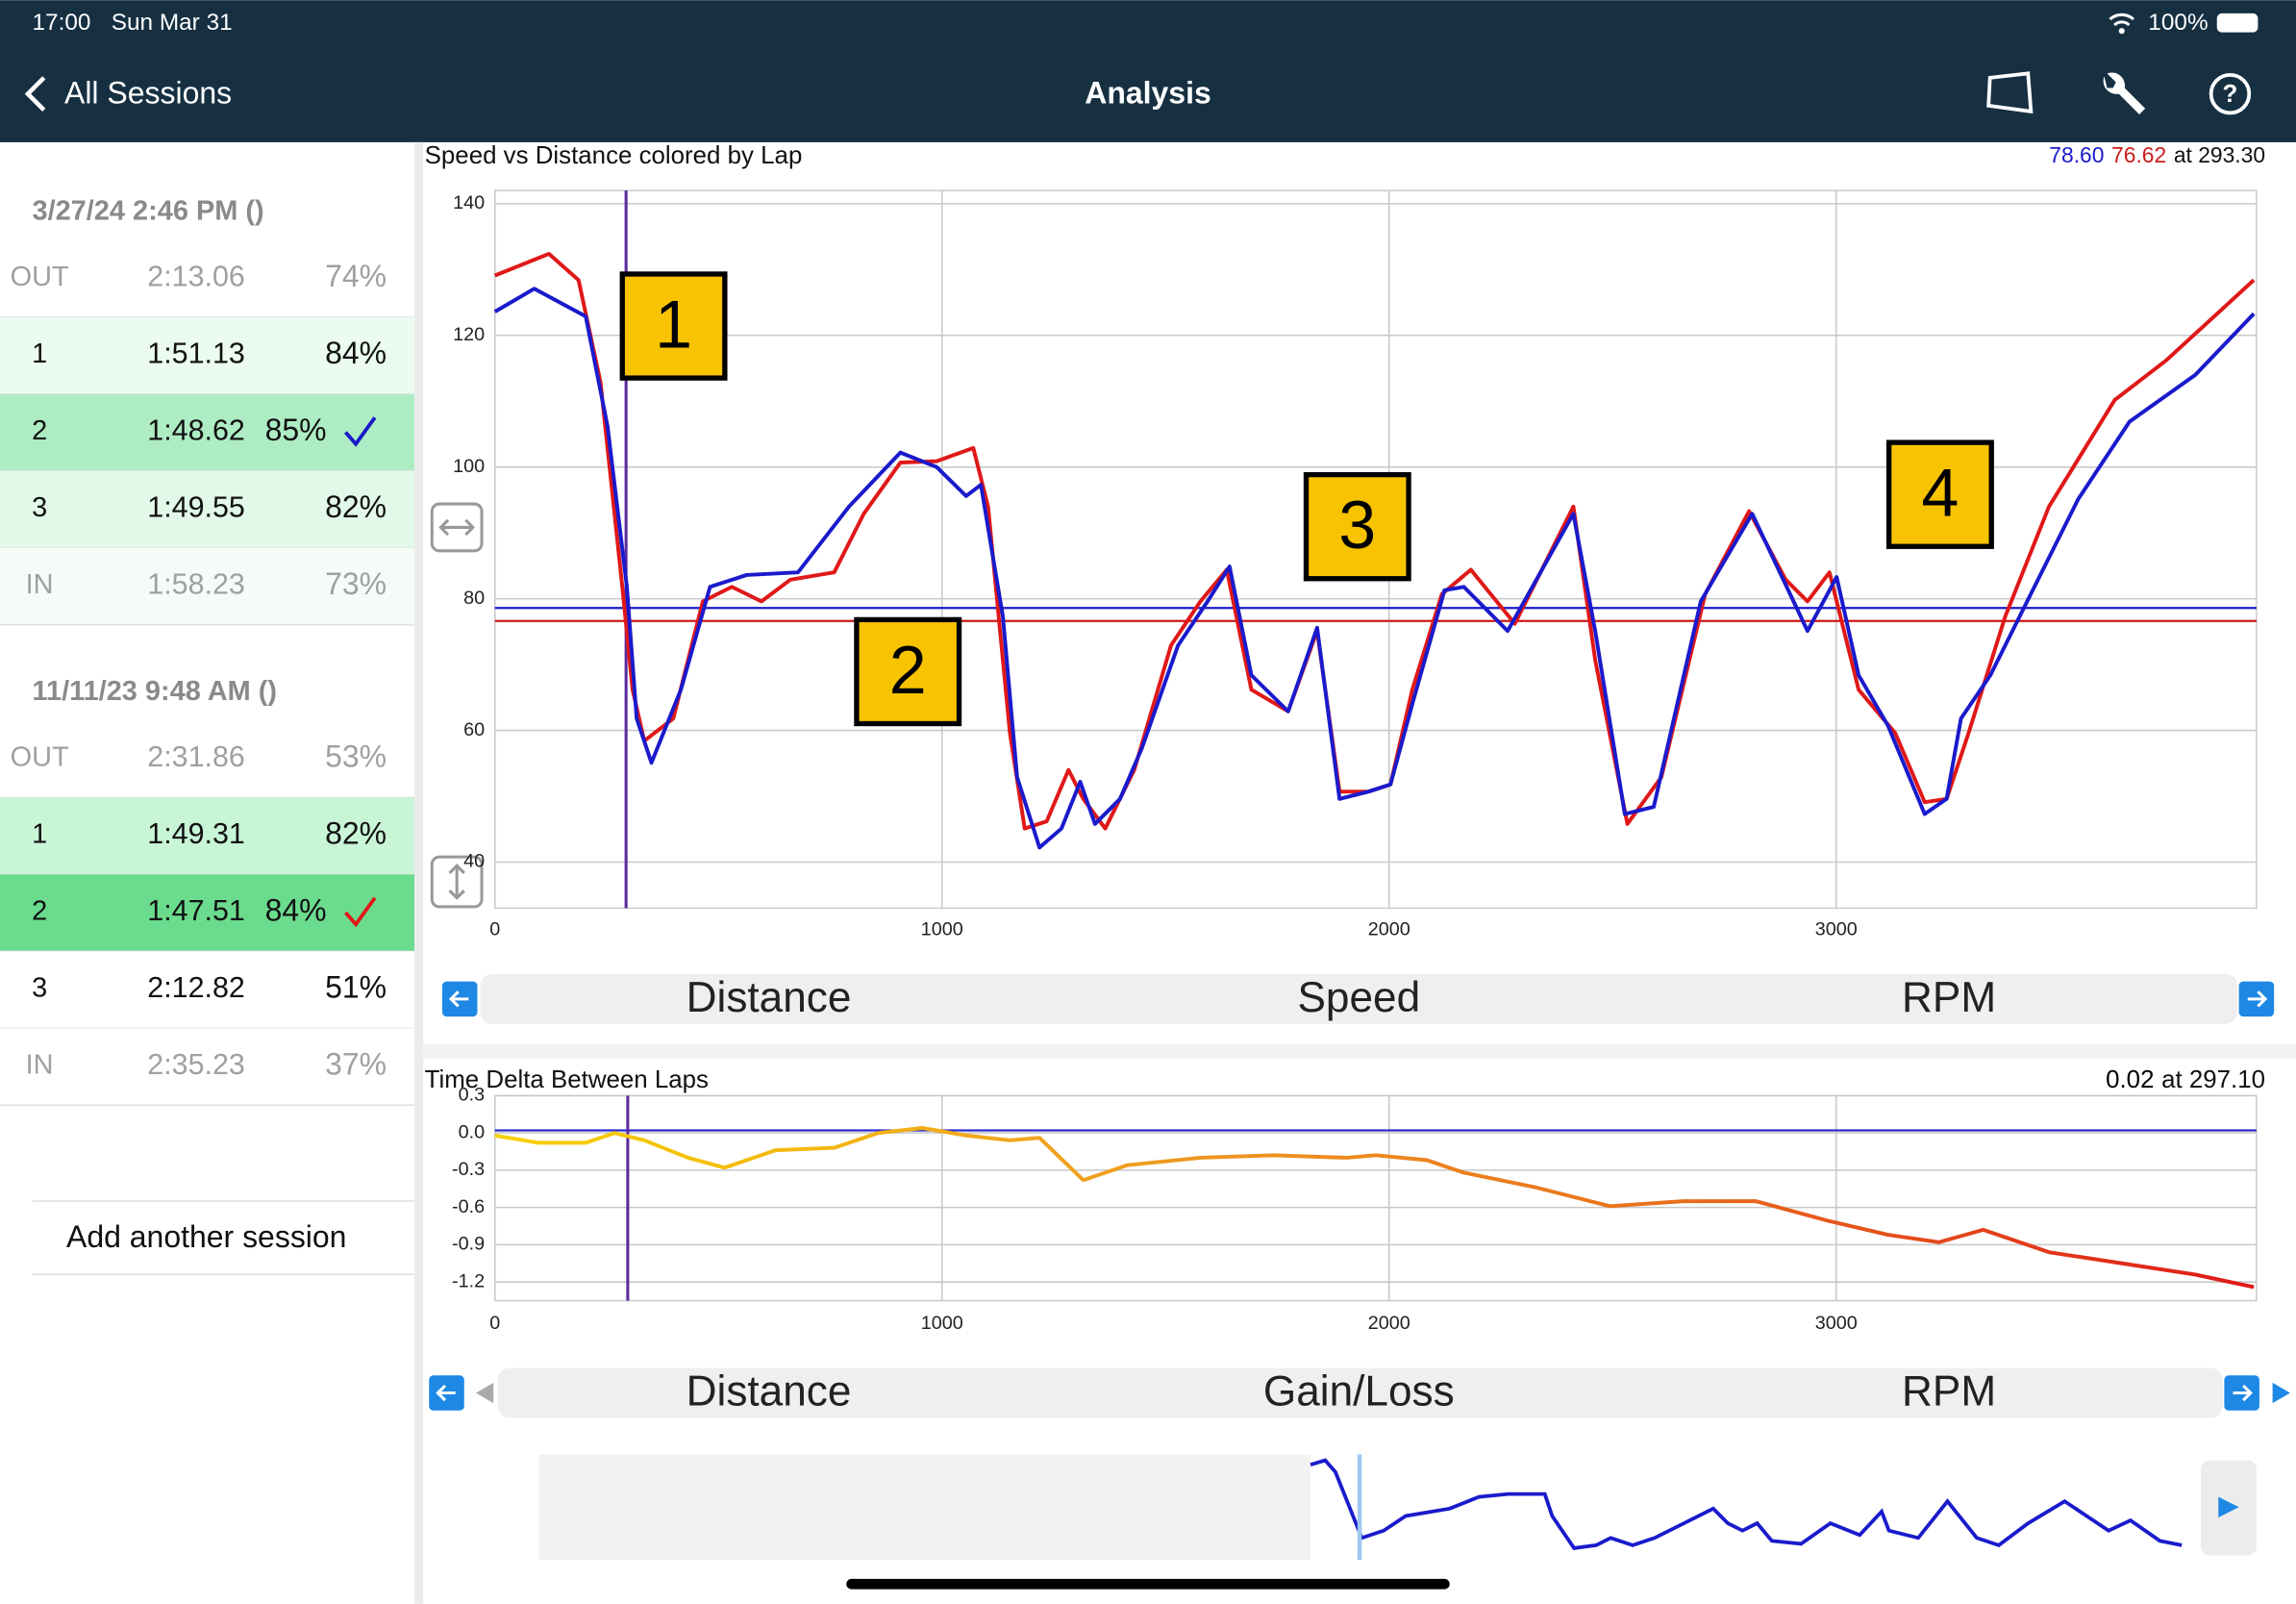  I want to click on y-tick-label: 60, so click(474, 729).